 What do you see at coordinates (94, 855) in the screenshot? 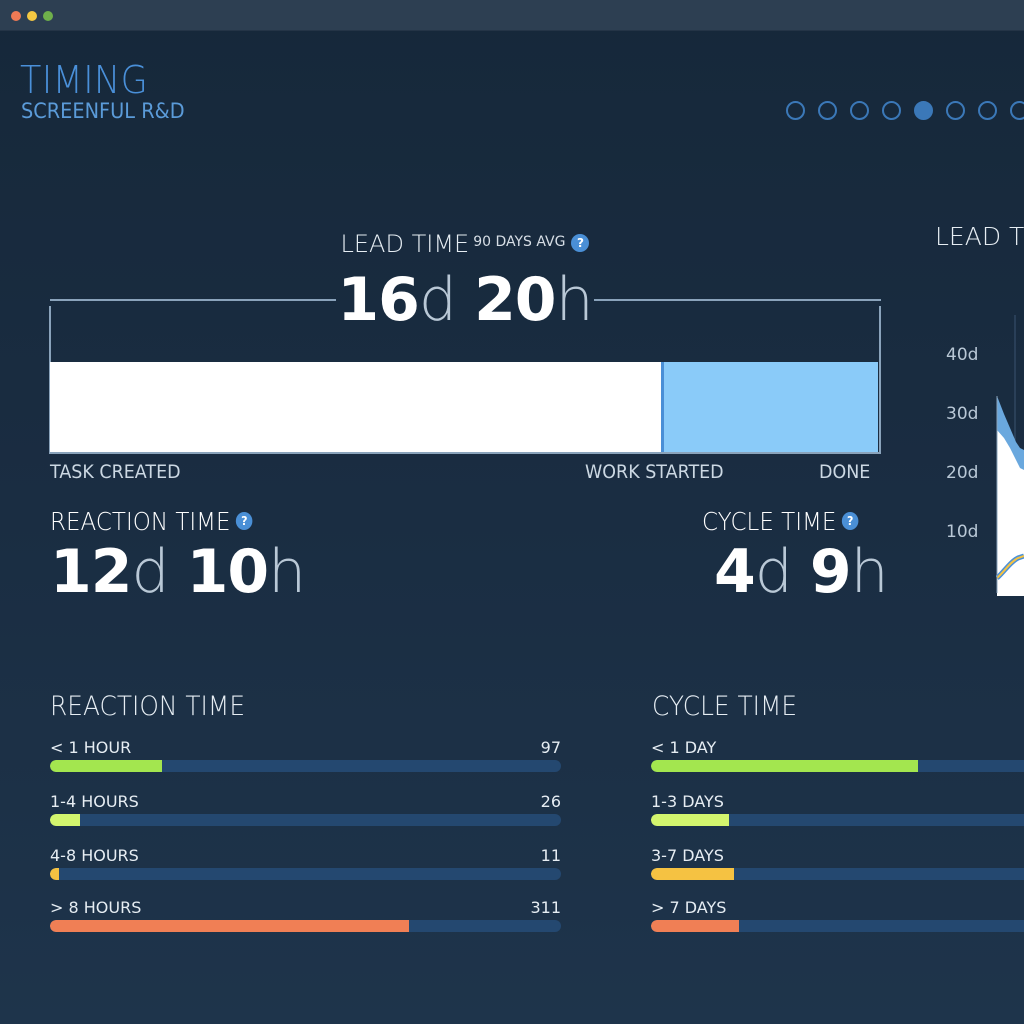
I see `row-label: 4-8 HOURS` at bounding box center [94, 855].